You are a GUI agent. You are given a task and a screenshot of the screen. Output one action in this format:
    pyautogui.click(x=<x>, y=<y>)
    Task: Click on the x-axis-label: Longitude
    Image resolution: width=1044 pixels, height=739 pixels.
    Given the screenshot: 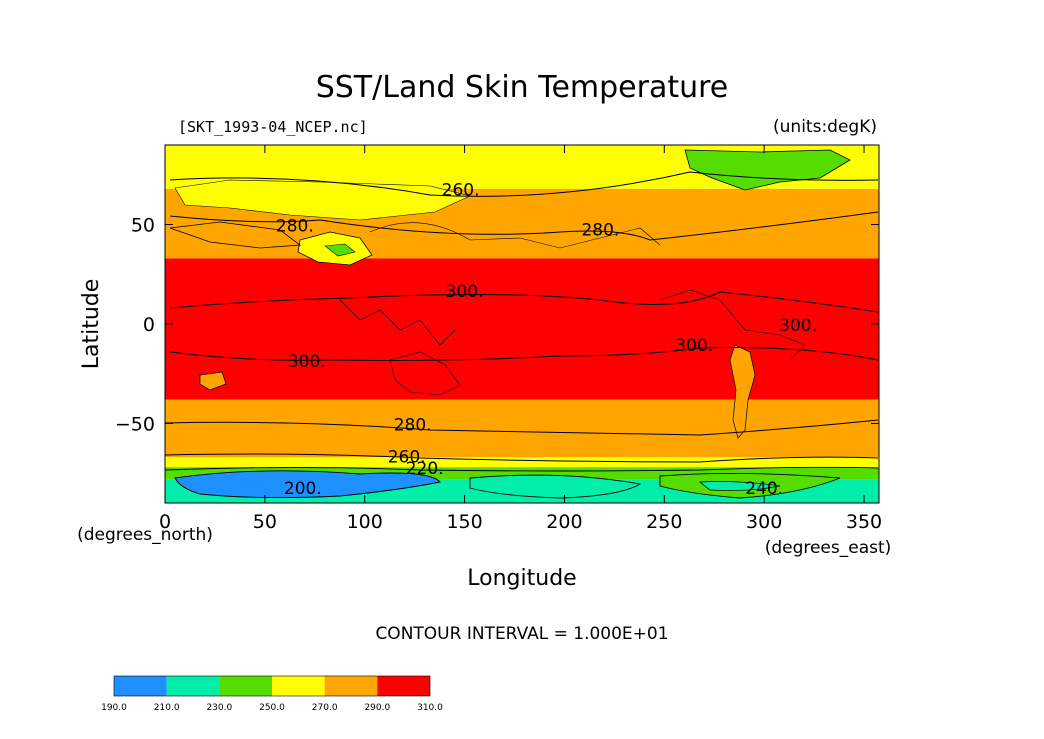 What is the action you would take?
    pyautogui.click(x=521, y=578)
    